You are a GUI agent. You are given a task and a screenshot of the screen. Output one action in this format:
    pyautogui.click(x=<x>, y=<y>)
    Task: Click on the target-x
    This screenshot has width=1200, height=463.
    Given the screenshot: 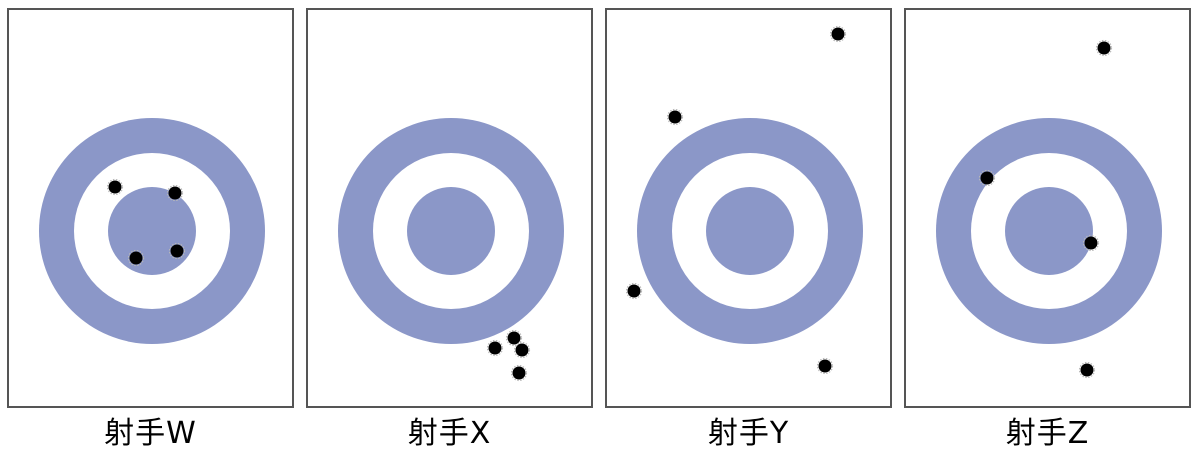 What is the action you would take?
    pyautogui.click(x=451, y=250)
    